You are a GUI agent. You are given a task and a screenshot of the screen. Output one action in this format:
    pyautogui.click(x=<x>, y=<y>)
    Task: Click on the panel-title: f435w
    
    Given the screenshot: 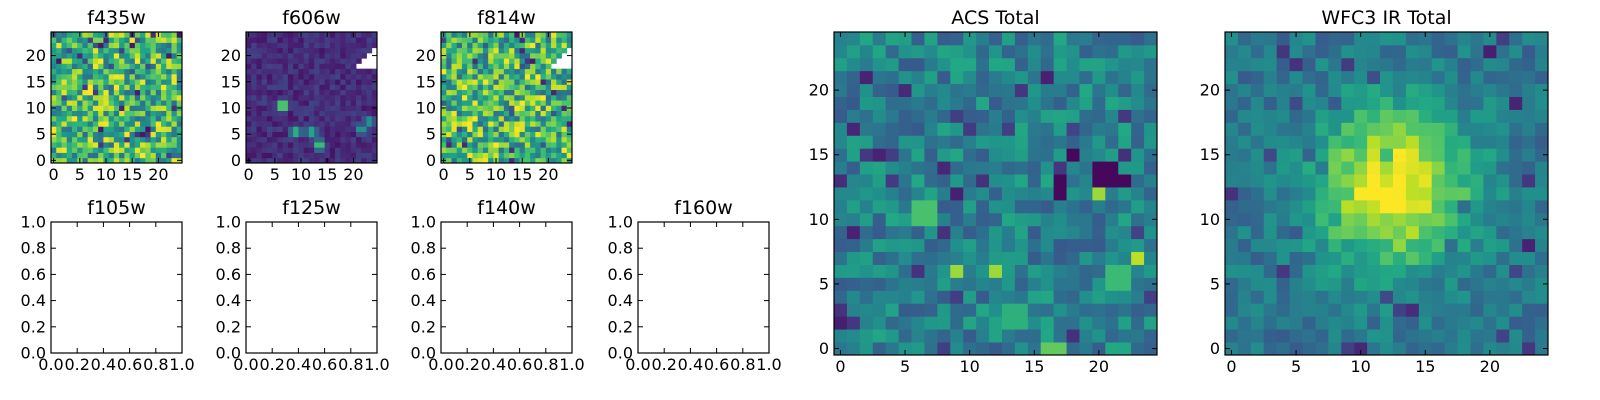 What is the action you would take?
    pyautogui.click(x=116, y=18)
    